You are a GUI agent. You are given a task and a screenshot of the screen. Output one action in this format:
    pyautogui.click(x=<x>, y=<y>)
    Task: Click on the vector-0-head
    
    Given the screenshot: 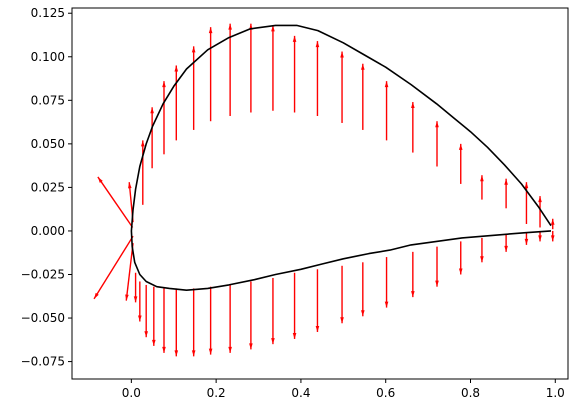 What is the action you would take?
    pyautogui.click(x=142, y=143)
    